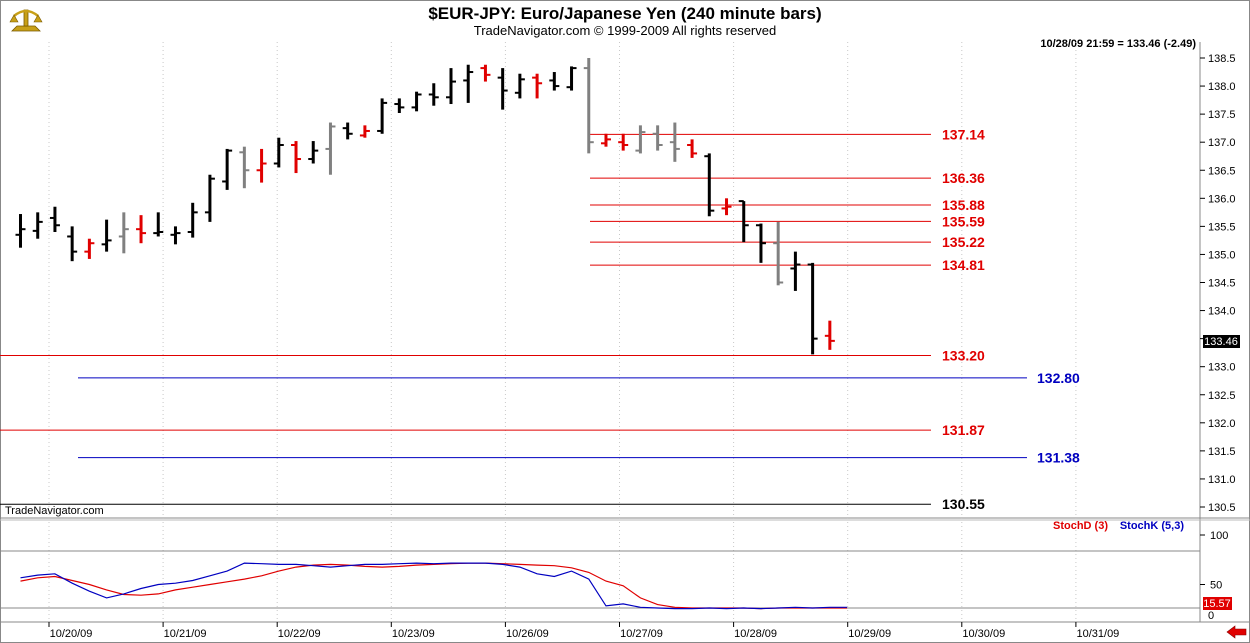  What do you see at coordinates (963, 134) in the screenshot?
I see `level-label: 137.14` at bounding box center [963, 134].